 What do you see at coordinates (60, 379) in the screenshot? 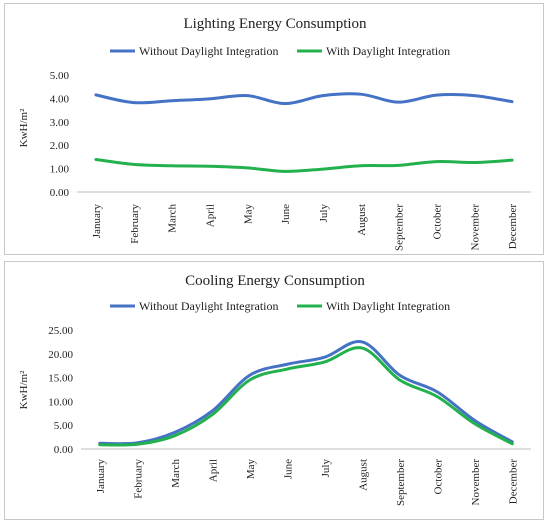
I see `y-tick-label: 15.00` at bounding box center [60, 379].